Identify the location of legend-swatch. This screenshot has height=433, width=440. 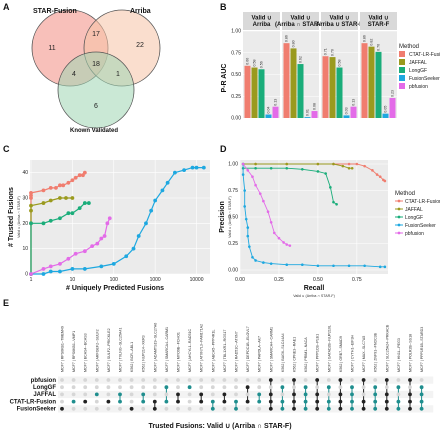
(402, 70).